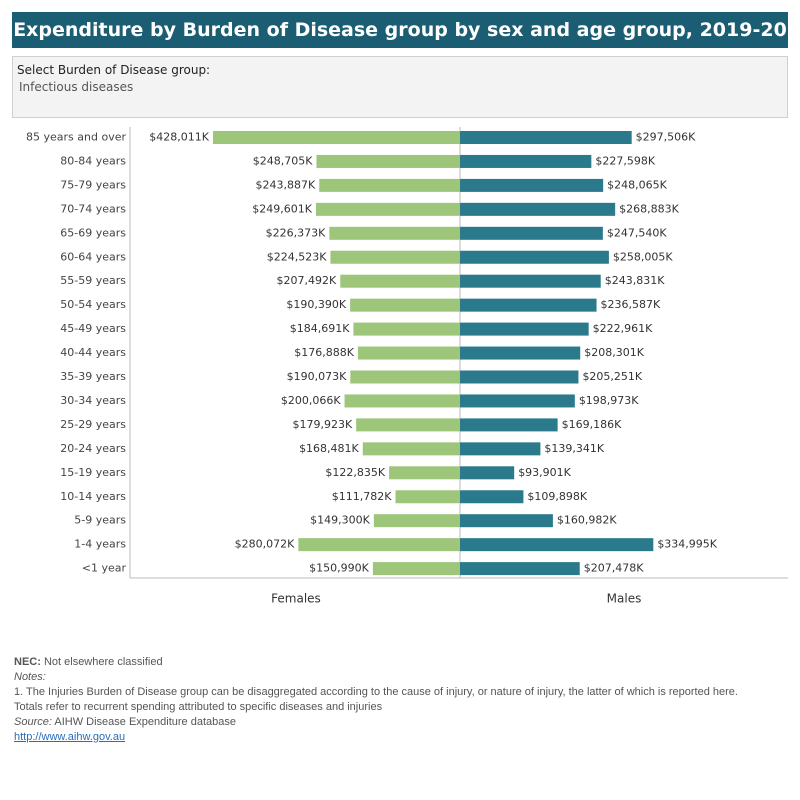 This screenshot has width=800, height=800. What do you see at coordinates (649, 208) in the screenshot?
I see `data-label: $268,883K` at bounding box center [649, 208].